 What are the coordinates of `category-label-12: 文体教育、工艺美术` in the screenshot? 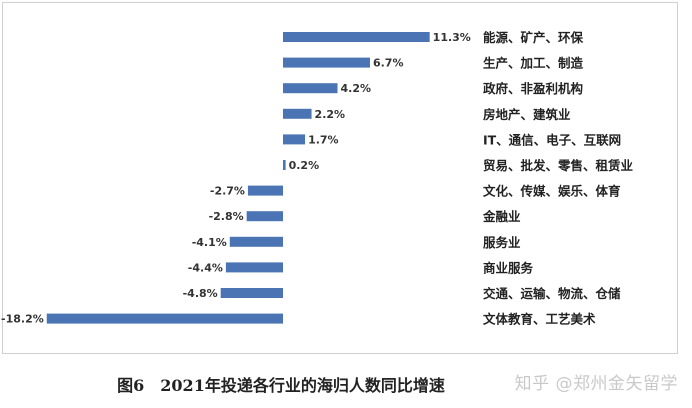 It's located at (539, 319).